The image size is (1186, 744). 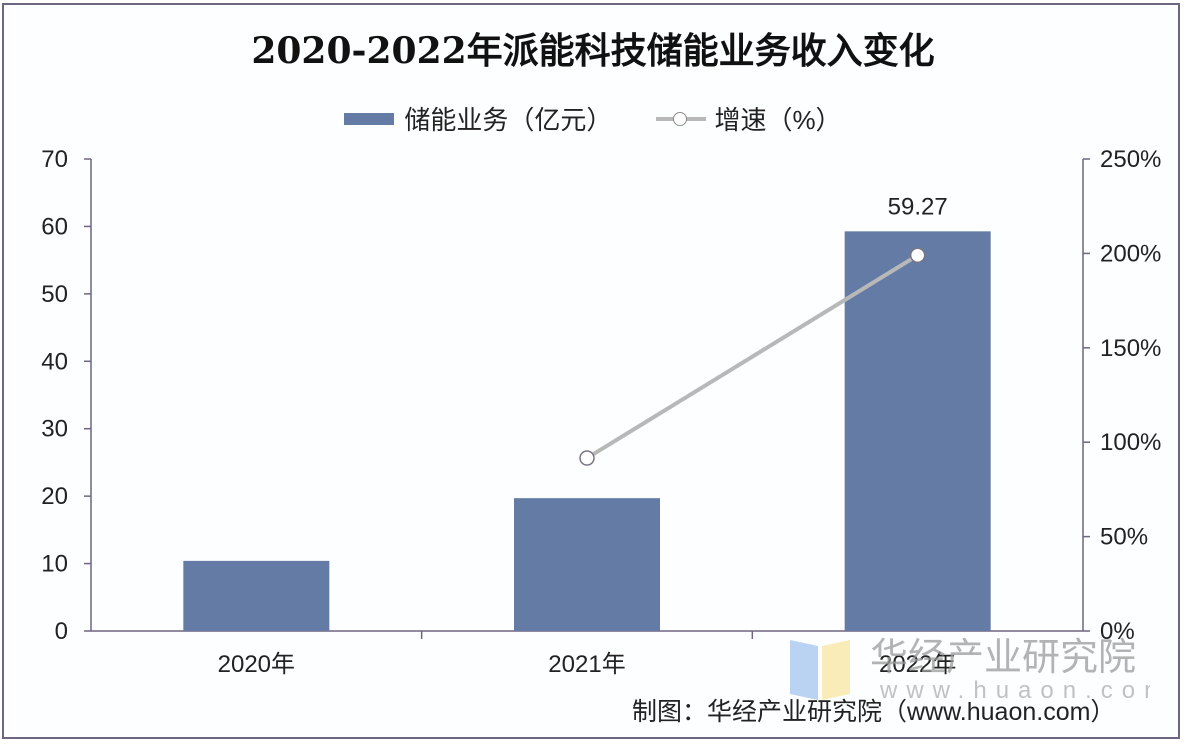 I want to click on chart-legend: 储能业务（亿元） 增速（%）, so click(x=593, y=118).